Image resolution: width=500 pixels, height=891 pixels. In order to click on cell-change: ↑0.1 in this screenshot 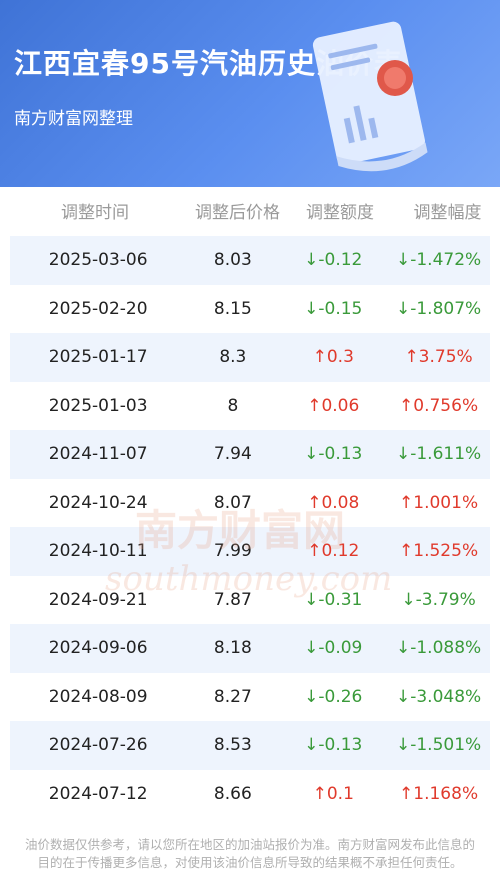, I will do `click(333, 793)`.